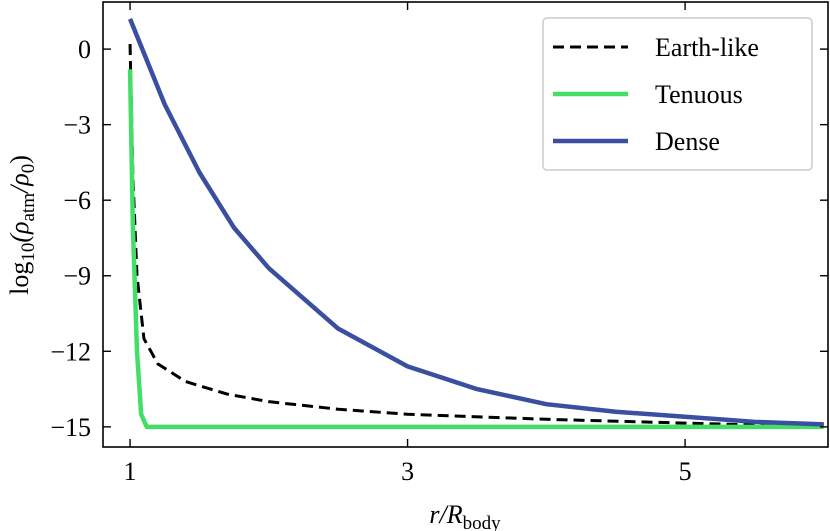  Describe the element at coordinates (19, 232) in the screenshot. I see `y-label-part: (ρ` at that location.